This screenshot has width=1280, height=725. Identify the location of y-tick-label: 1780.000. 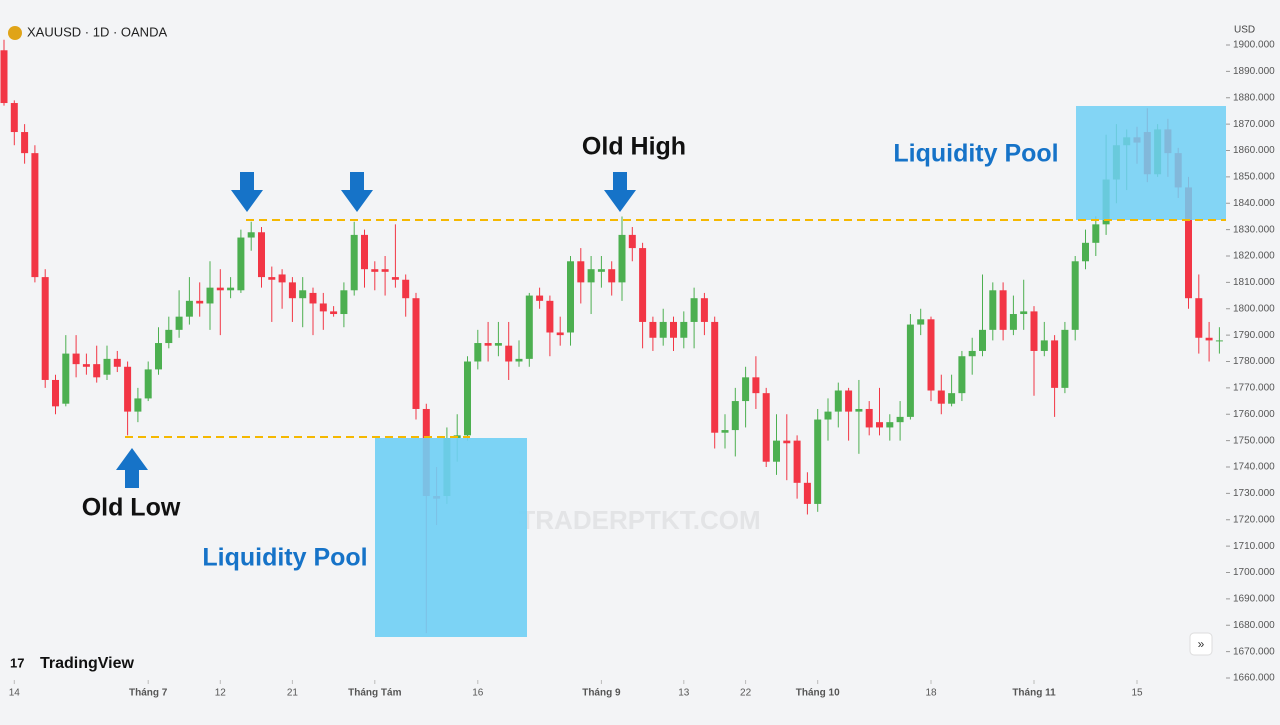
(1254, 361).